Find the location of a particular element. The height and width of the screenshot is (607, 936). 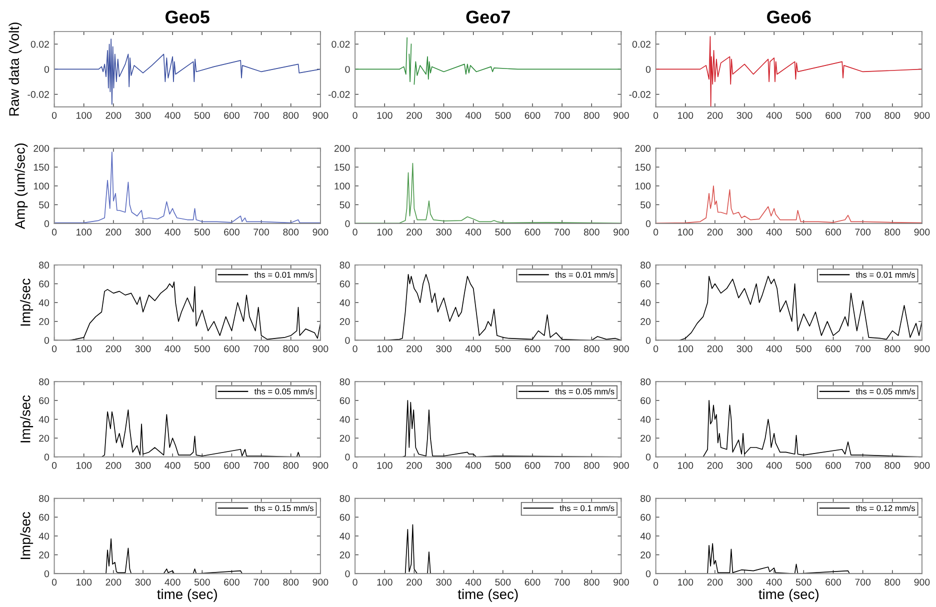

x-axis-title: time (sec) is located at coordinates (488, 595).